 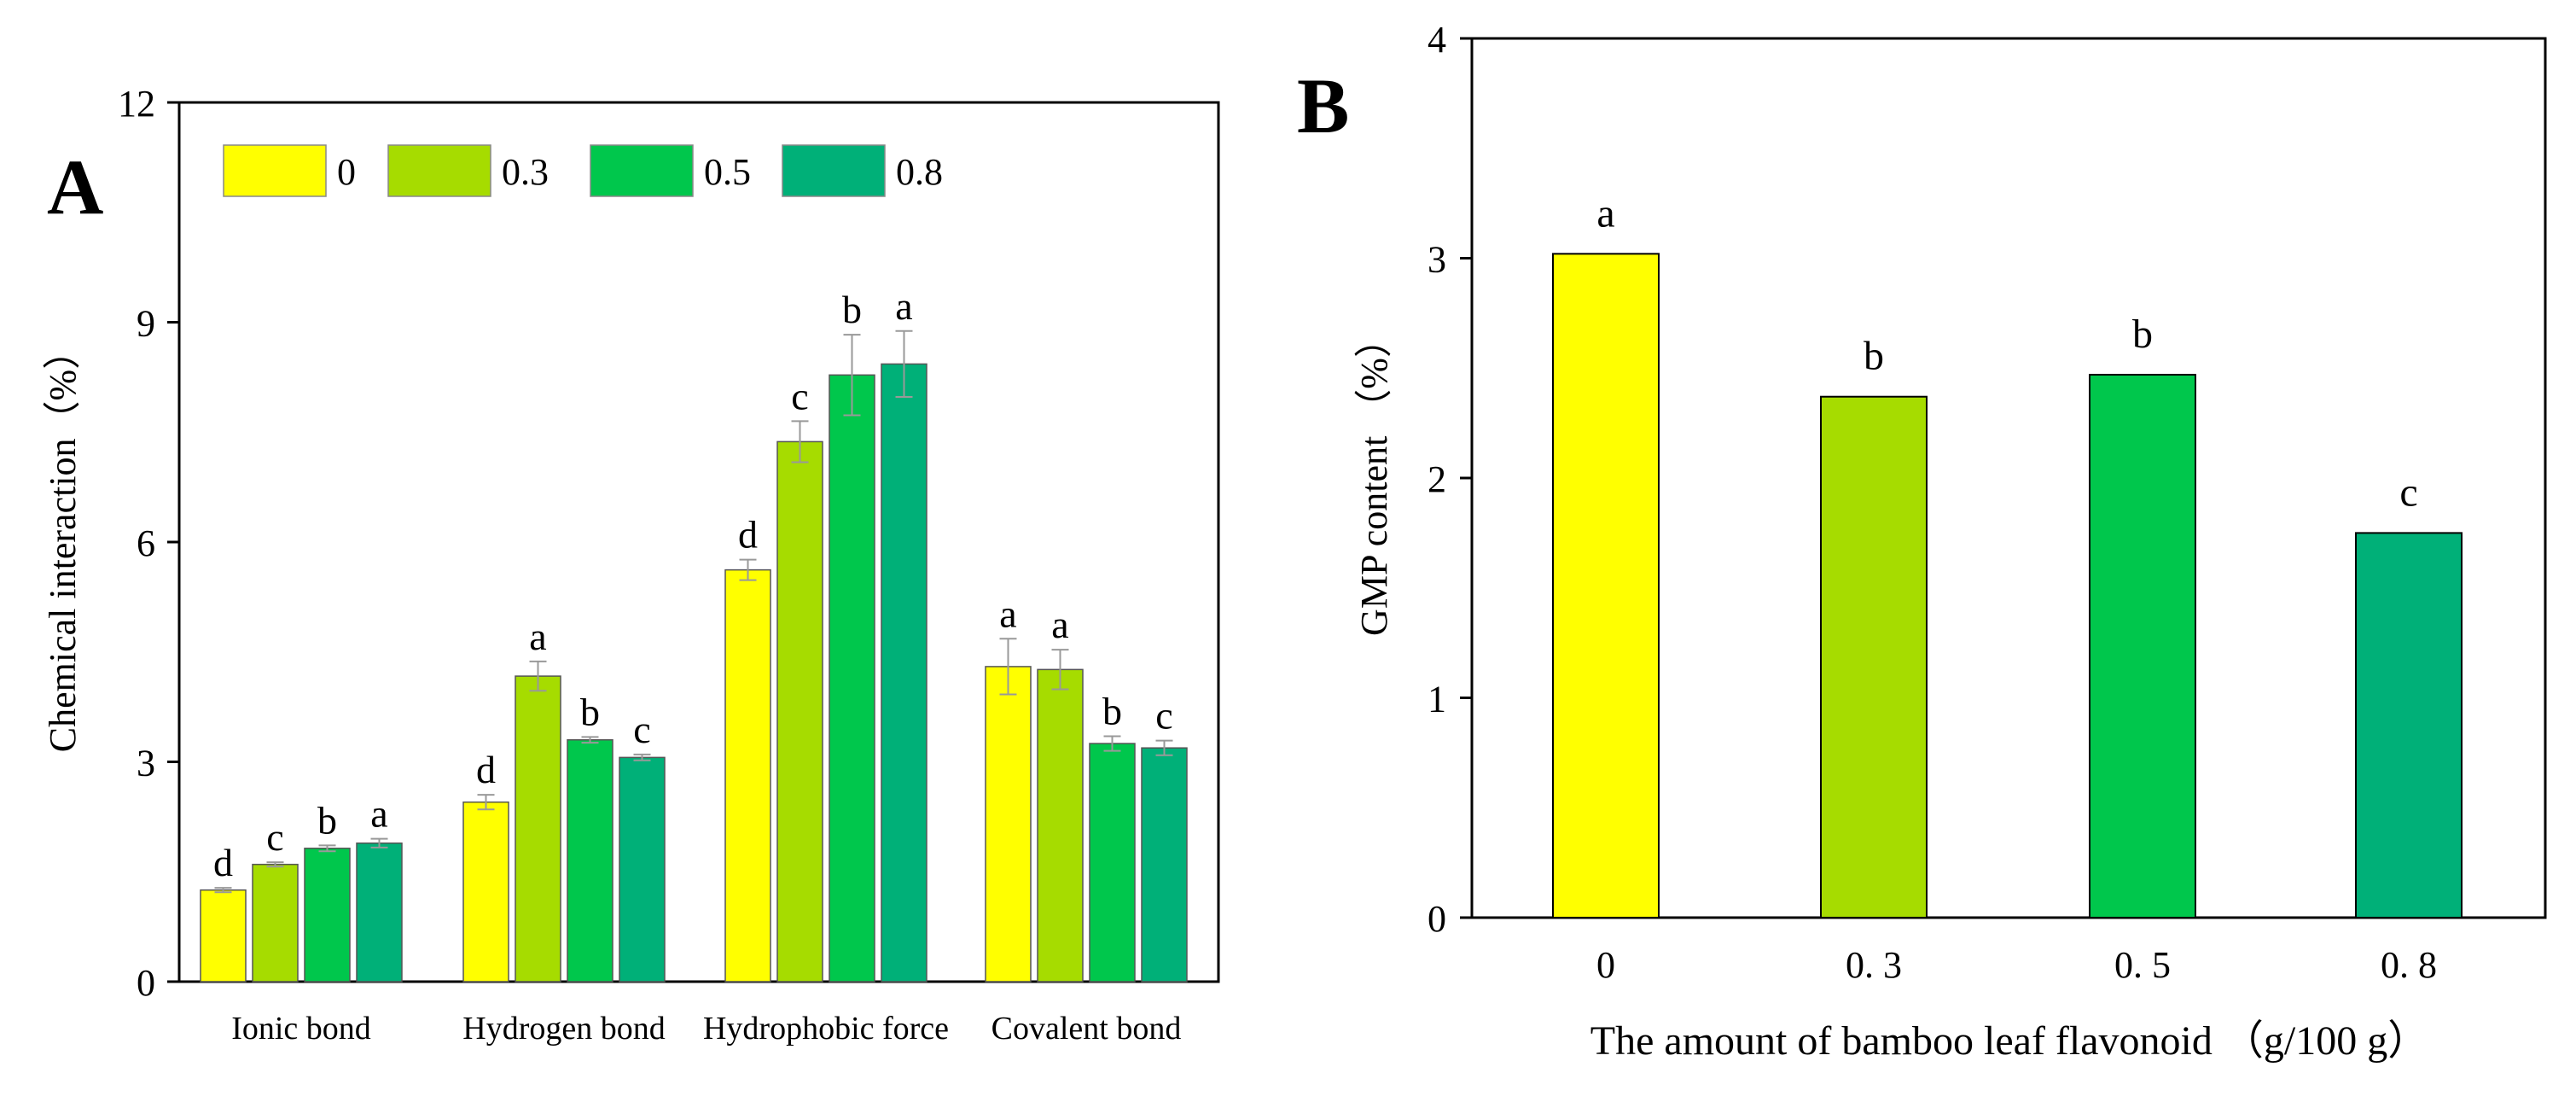 What do you see at coordinates (1374, 478) in the screenshot?
I see `panel-b-y-axis-label: GMP content （%）` at bounding box center [1374, 478].